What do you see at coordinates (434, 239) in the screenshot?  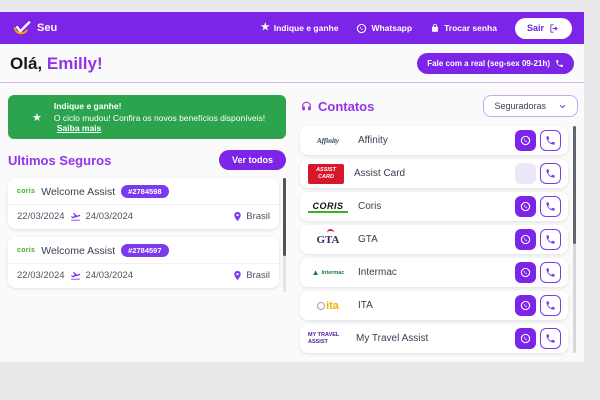 I see `contact-row: GTA GTA` at bounding box center [434, 239].